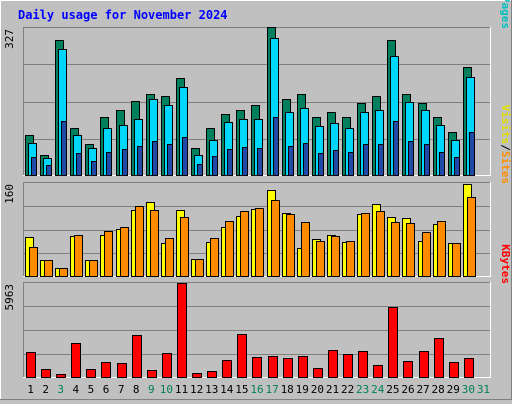 The height and width of the screenshot is (404, 512). I want to click on day-label-26: 26, so click(407, 389).